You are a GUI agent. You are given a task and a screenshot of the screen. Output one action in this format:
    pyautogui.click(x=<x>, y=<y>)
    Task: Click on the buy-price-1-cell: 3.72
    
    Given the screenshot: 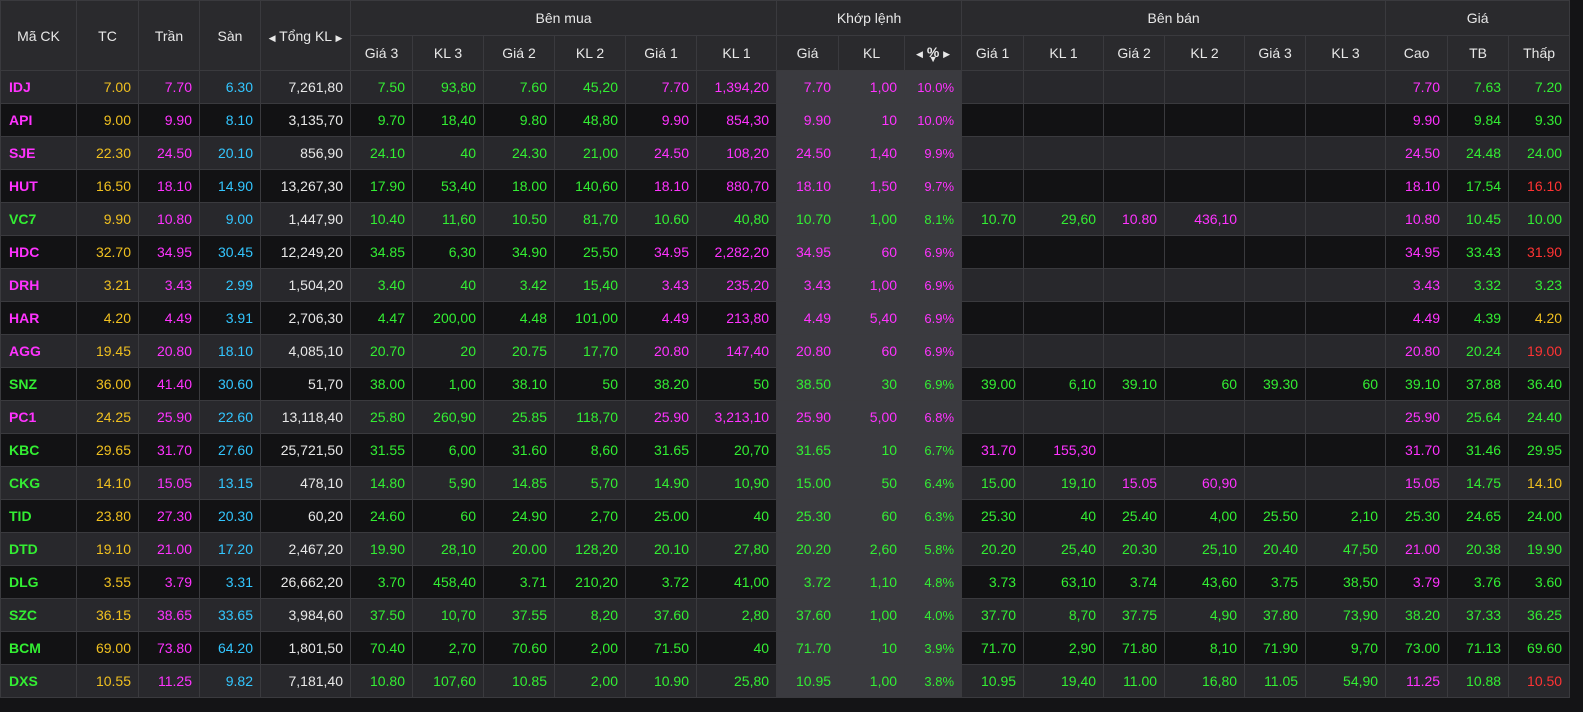 What is the action you would take?
    pyautogui.click(x=661, y=582)
    